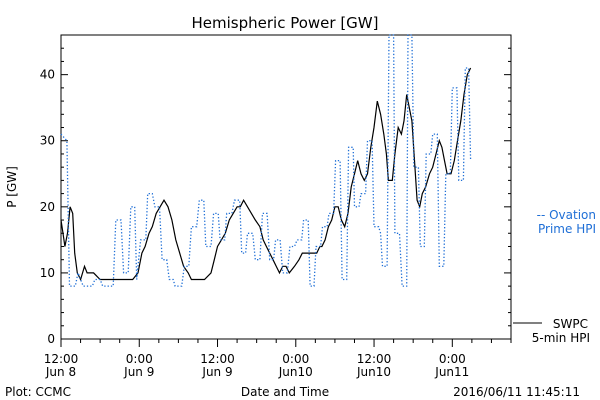 The height and width of the screenshot is (400, 600). Describe the element at coordinates (285, 392) in the screenshot. I see `x-axis-label: Date and Time` at that location.